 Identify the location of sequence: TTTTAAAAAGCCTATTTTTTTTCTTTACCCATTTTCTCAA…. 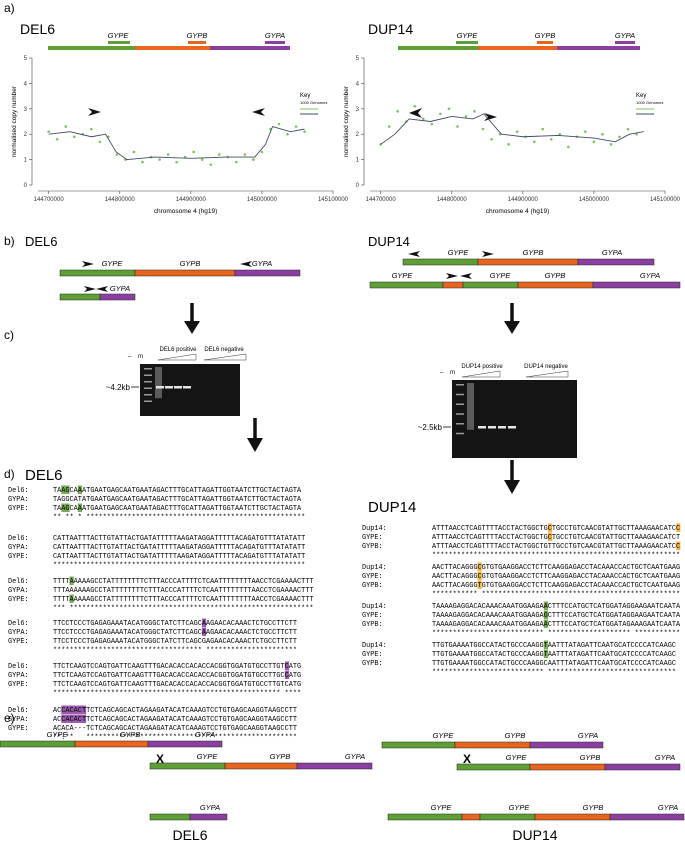
(183, 582).